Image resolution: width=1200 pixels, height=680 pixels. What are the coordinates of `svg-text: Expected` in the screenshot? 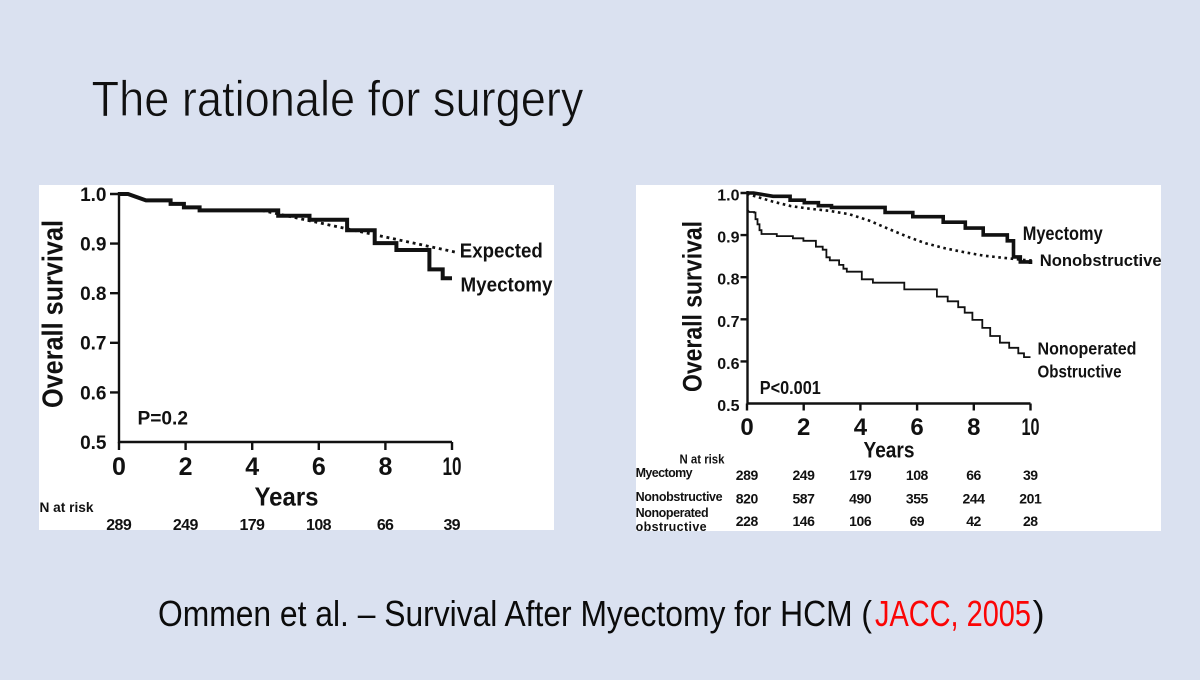 It's located at (501, 251).